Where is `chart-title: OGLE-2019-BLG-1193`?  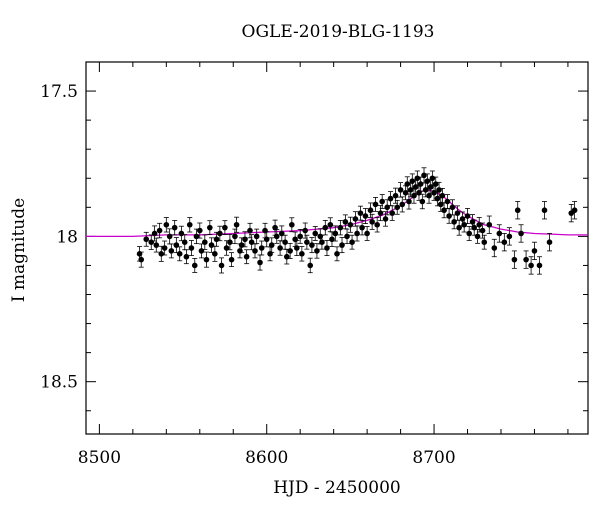
chart-title: OGLE-2019-BLG-1193 is located at coordinates (338, 32).